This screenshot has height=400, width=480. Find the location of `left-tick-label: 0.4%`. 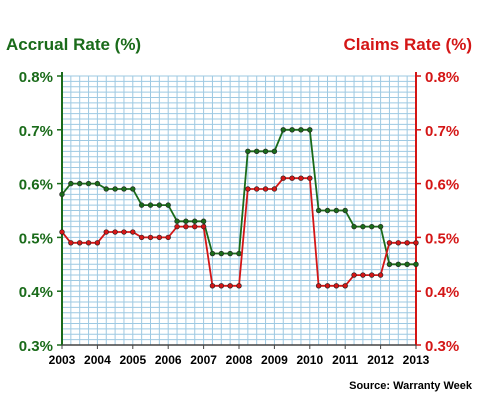

left-tick-label: 0.4% is located at coordinates (36, 292).